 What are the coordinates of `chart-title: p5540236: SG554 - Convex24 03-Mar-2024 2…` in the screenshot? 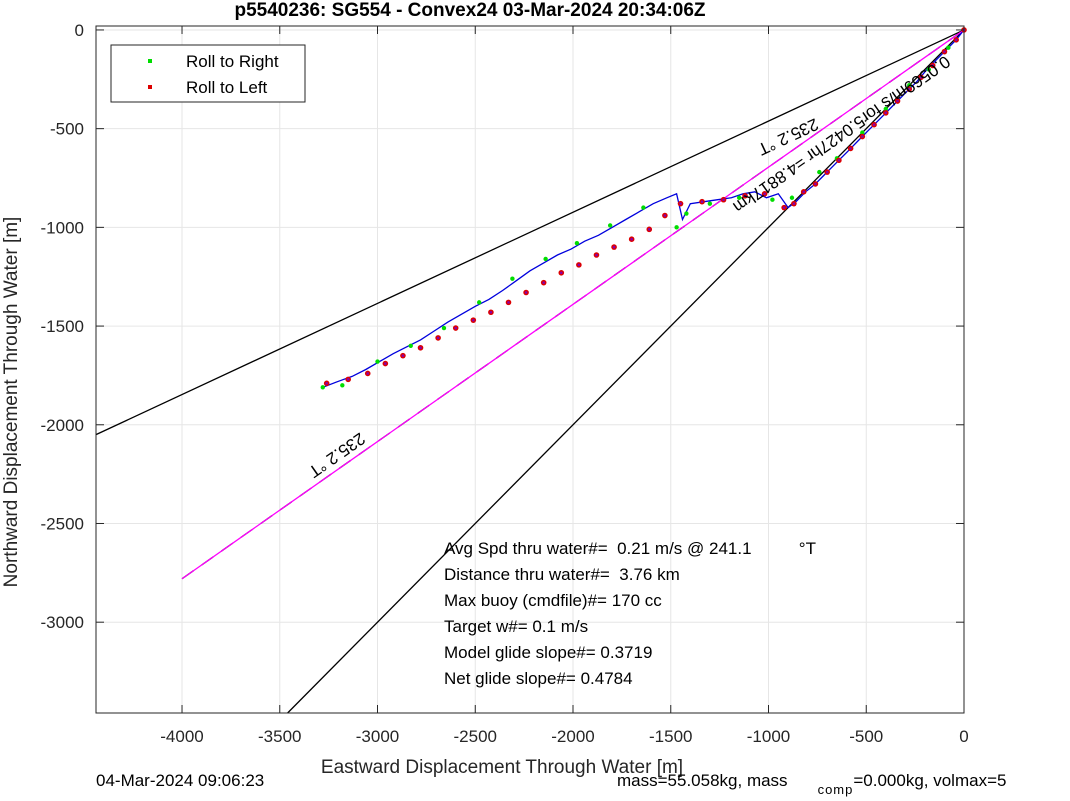 It's located at (469, 10).